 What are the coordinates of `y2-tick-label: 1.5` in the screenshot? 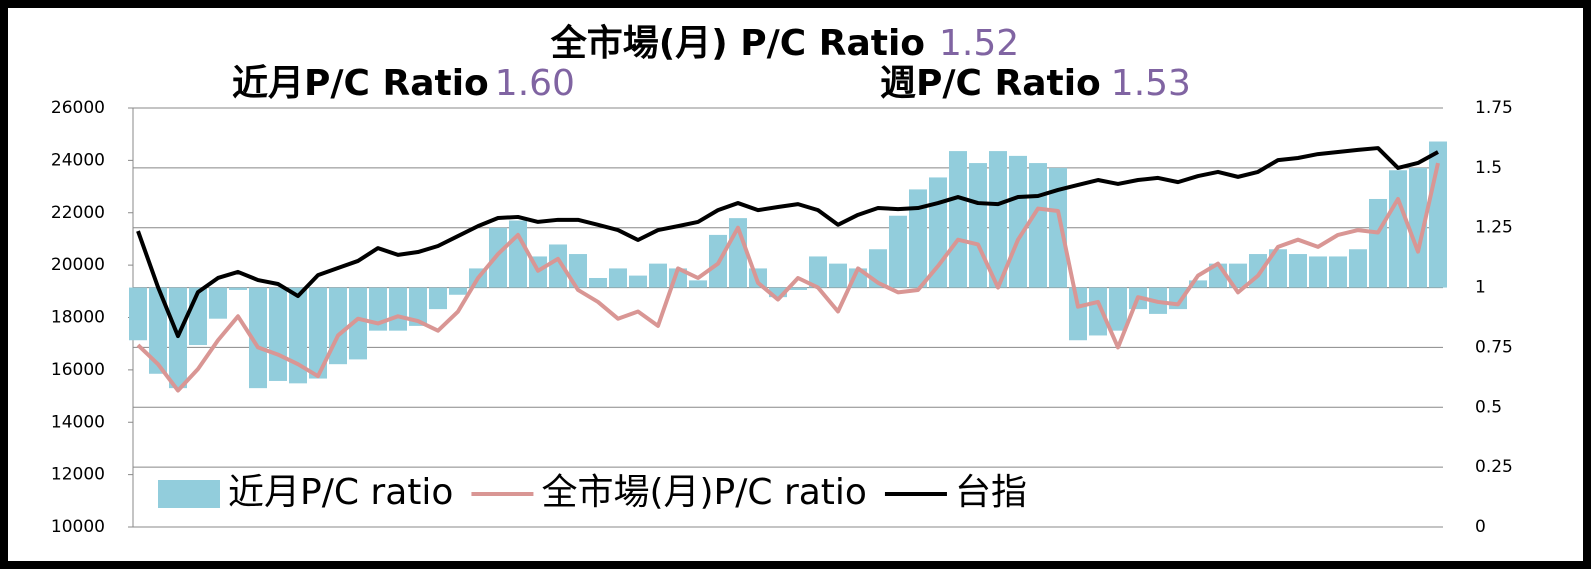 It's located at (1488, 168).